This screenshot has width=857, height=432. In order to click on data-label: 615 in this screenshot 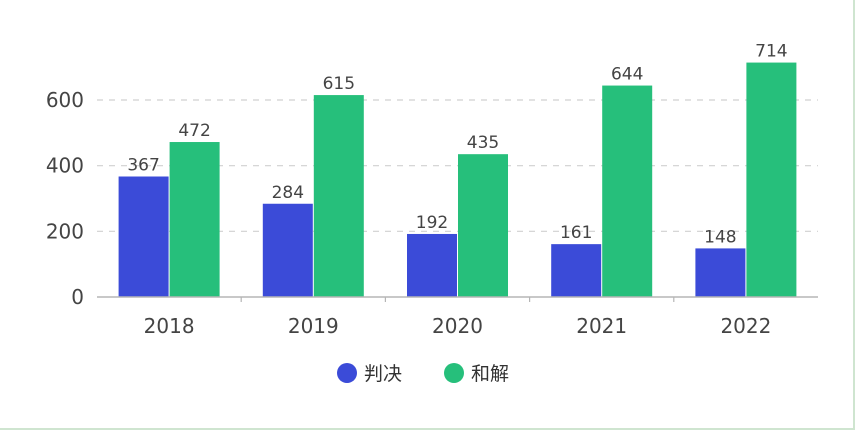, I will do `click(339, 84)`.